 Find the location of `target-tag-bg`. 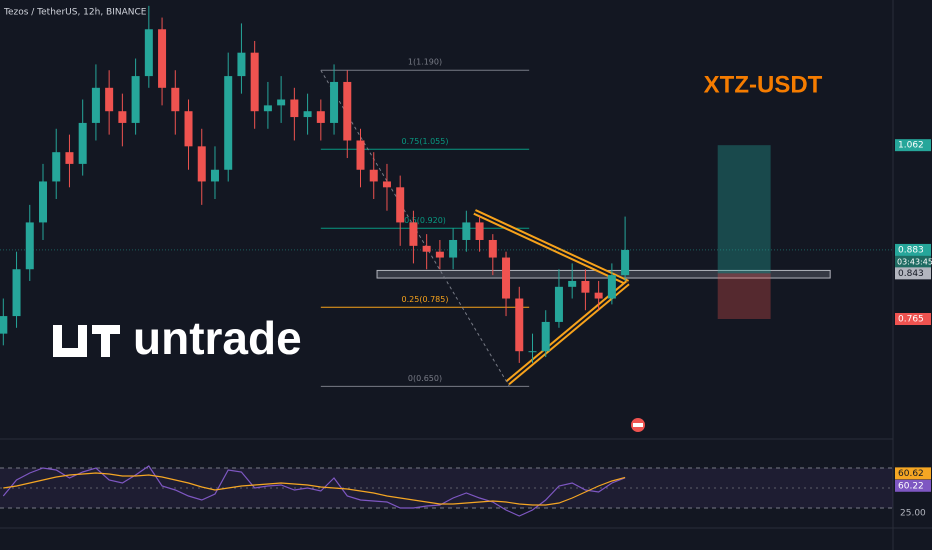

target-tag-bg is located at coordinates (913, 145).